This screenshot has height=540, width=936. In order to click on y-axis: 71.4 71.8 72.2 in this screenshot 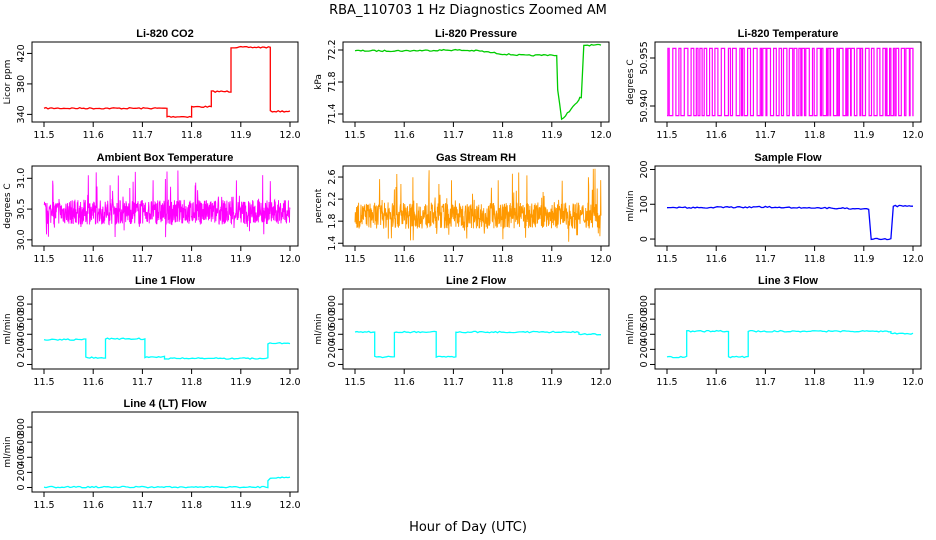, I will do `click(335, 82)`.